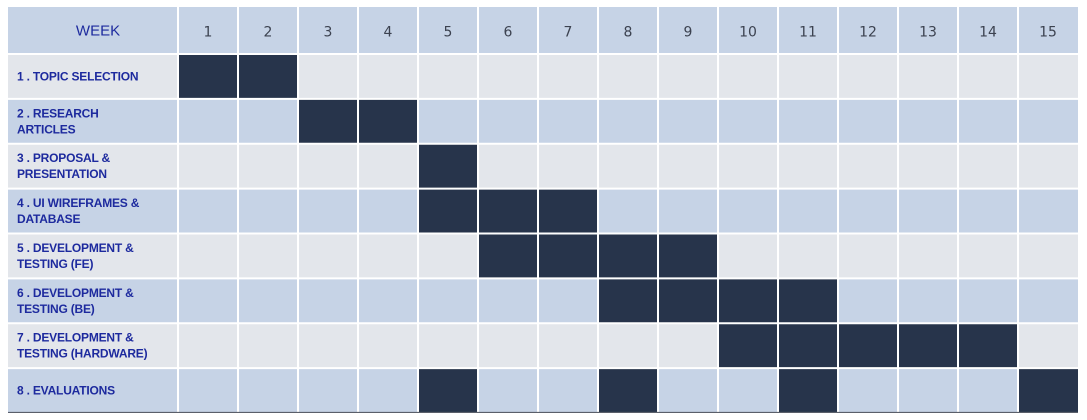 The height and width of the screenshot is (420, 1087). I want to click on week-number: 6, so click(508, 33).